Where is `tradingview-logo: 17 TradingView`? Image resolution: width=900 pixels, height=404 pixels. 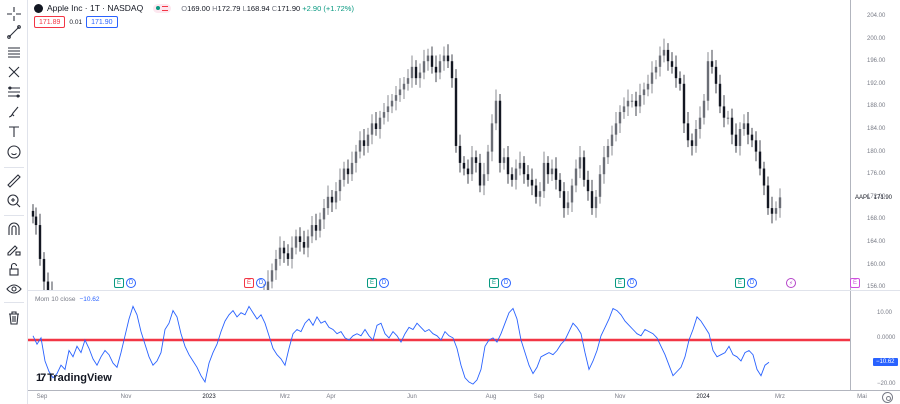
tradingview-logo: 17 TradingView is located at coordinates (74, 378).